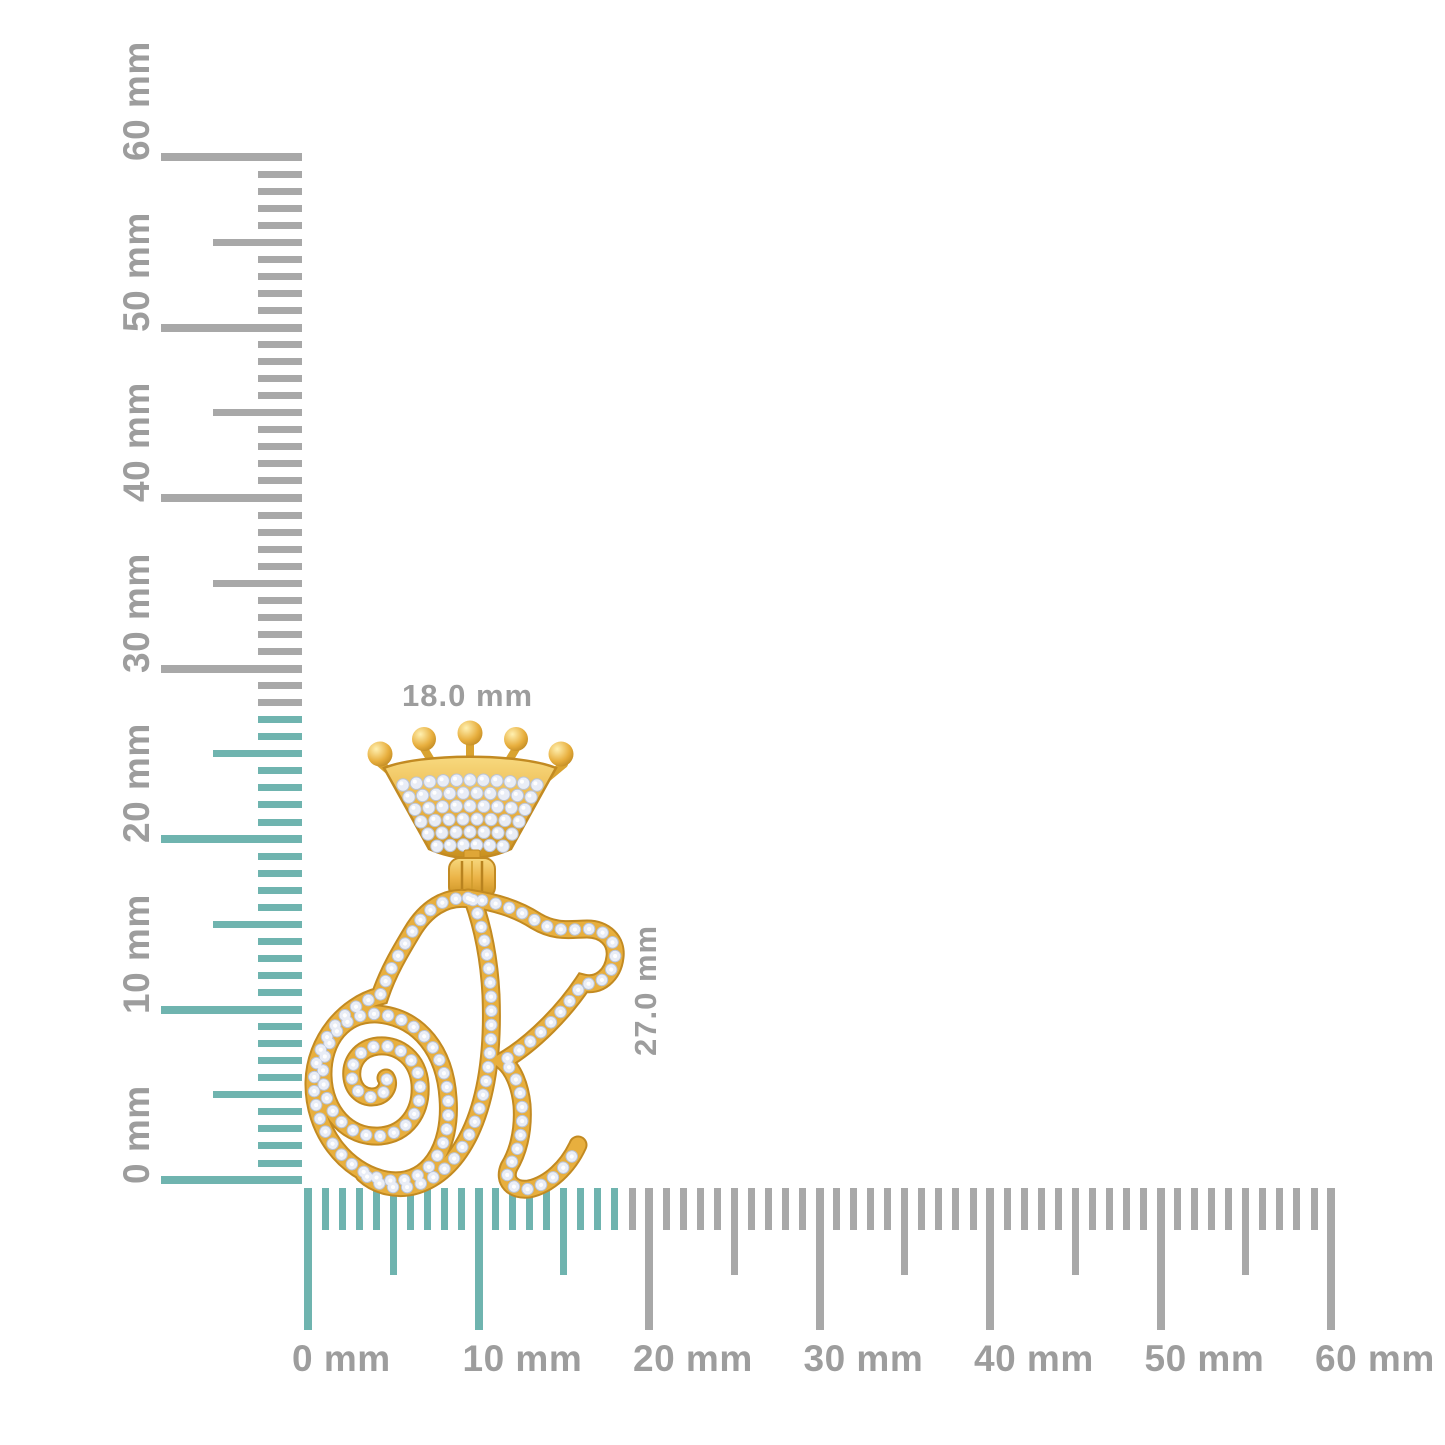 The image size is (1445, 1445). I want to click on ruler-horizontal-label: 20 mm, so click(693, 1358).